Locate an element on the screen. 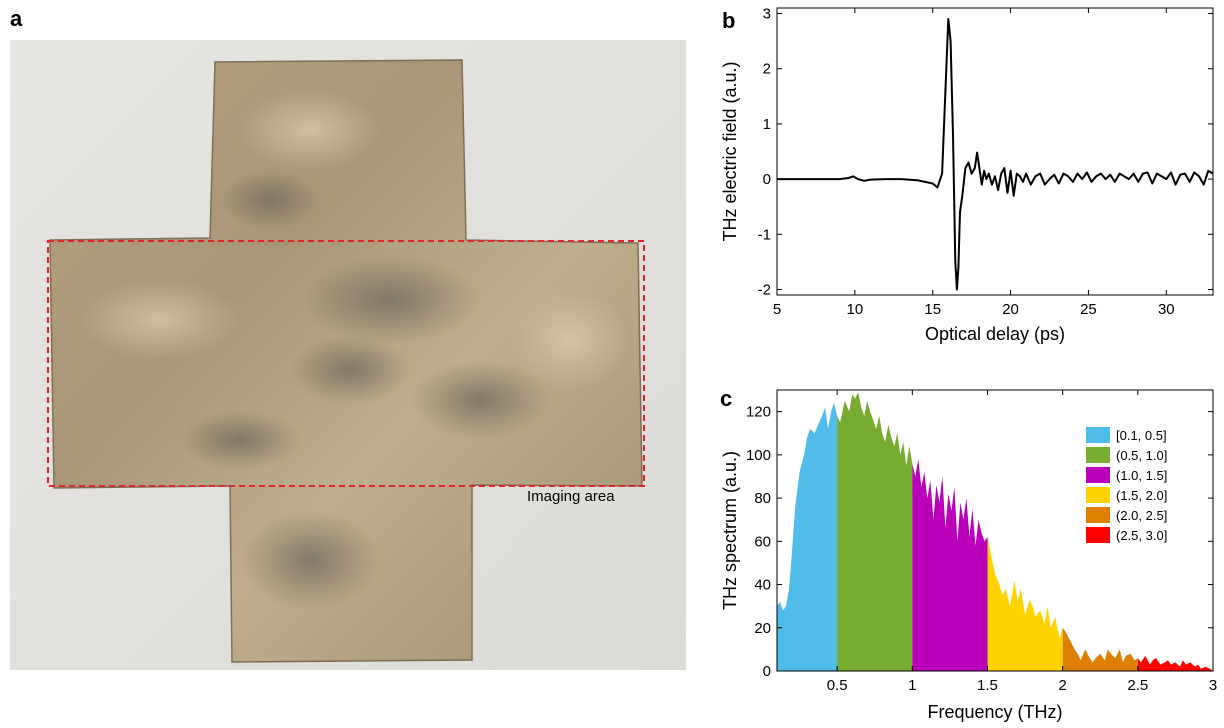 The height and width of the screenshot is (728, 1224). y-tick-label: 120 is located at coordinates (758, 412).